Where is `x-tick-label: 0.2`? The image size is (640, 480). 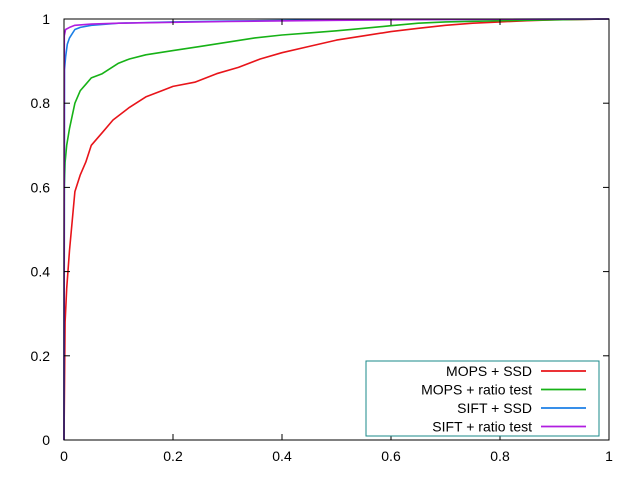 x-tick-label: 0.2 is located at coordinates (173, 456).